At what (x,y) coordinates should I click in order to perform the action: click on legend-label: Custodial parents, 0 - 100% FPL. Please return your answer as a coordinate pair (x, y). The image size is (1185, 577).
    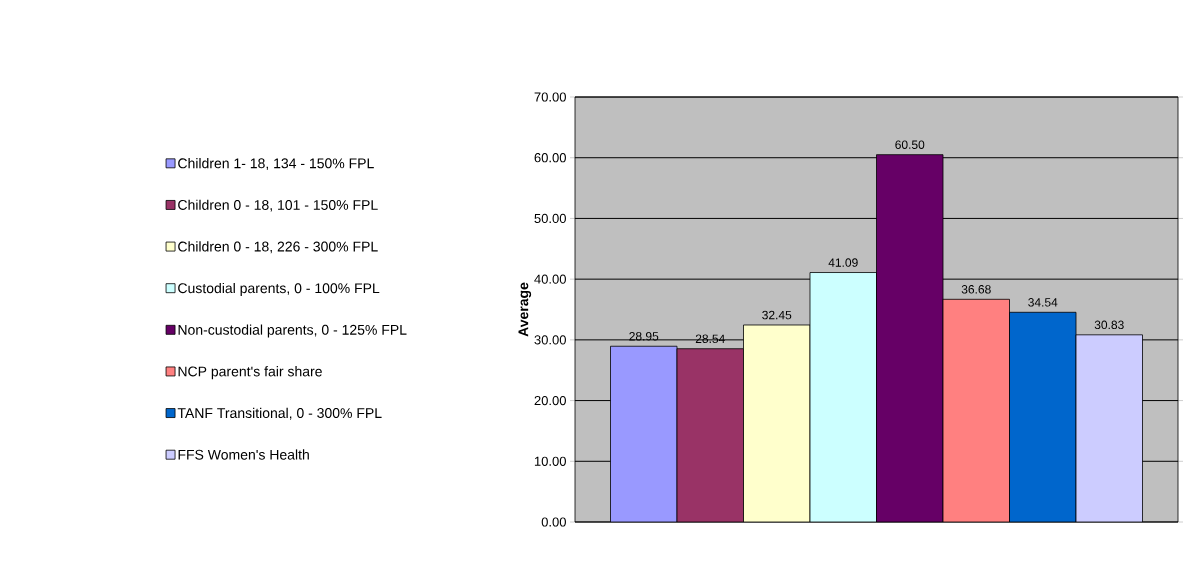
    Looking at the image, I should click on (279, 289).